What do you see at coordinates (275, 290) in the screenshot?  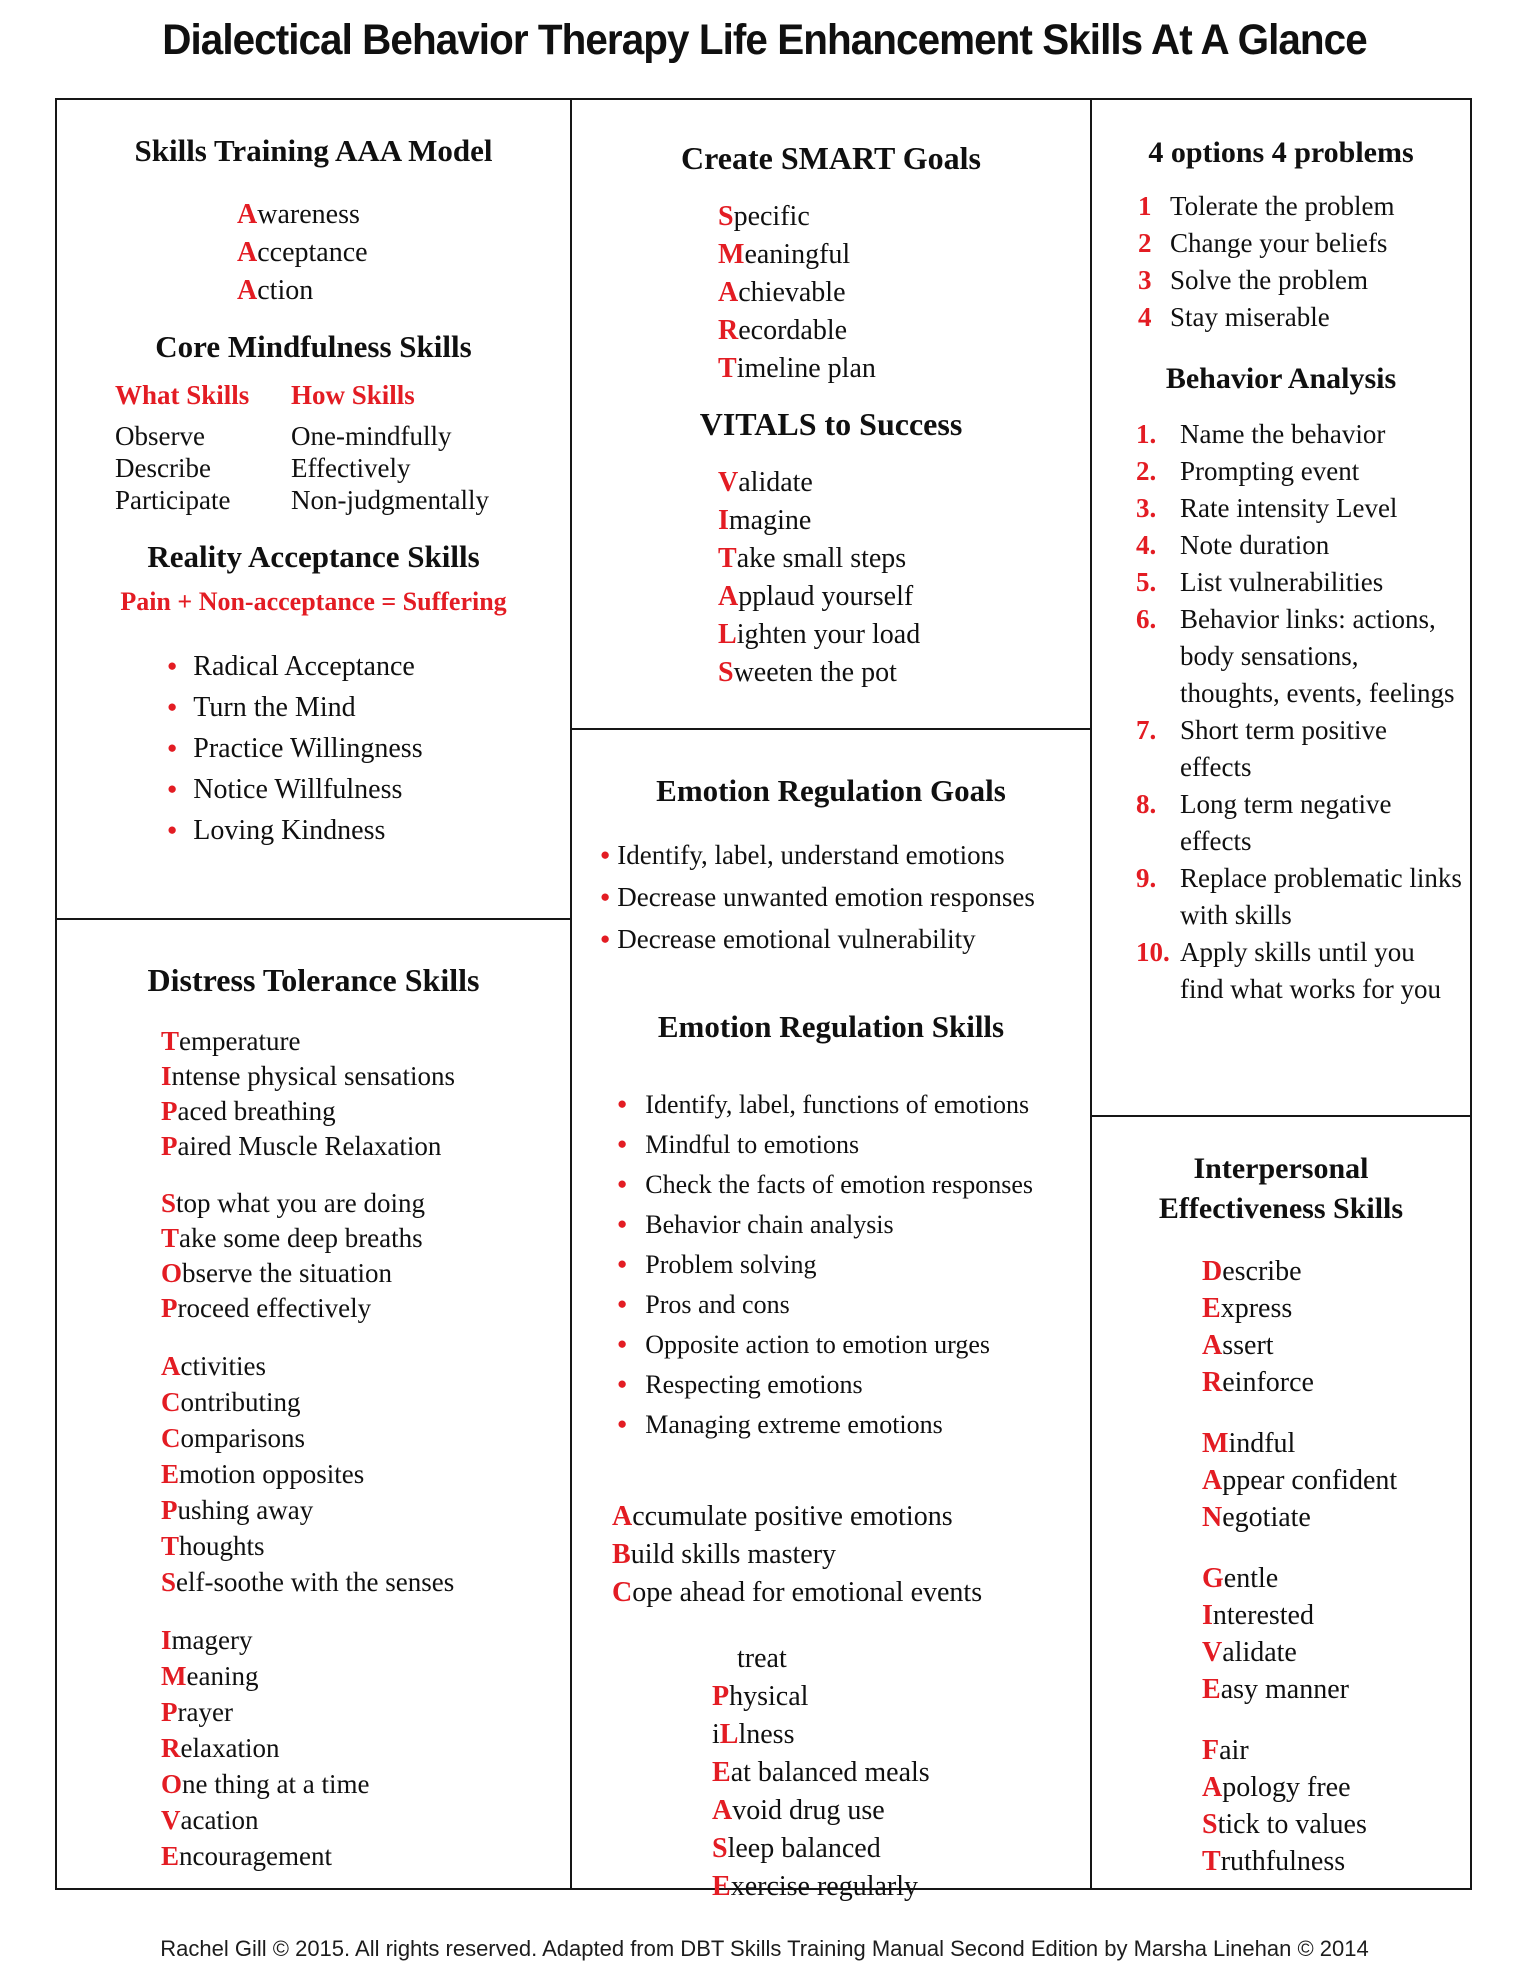 I see `list-item: Action` at bounding box center [275, 290].